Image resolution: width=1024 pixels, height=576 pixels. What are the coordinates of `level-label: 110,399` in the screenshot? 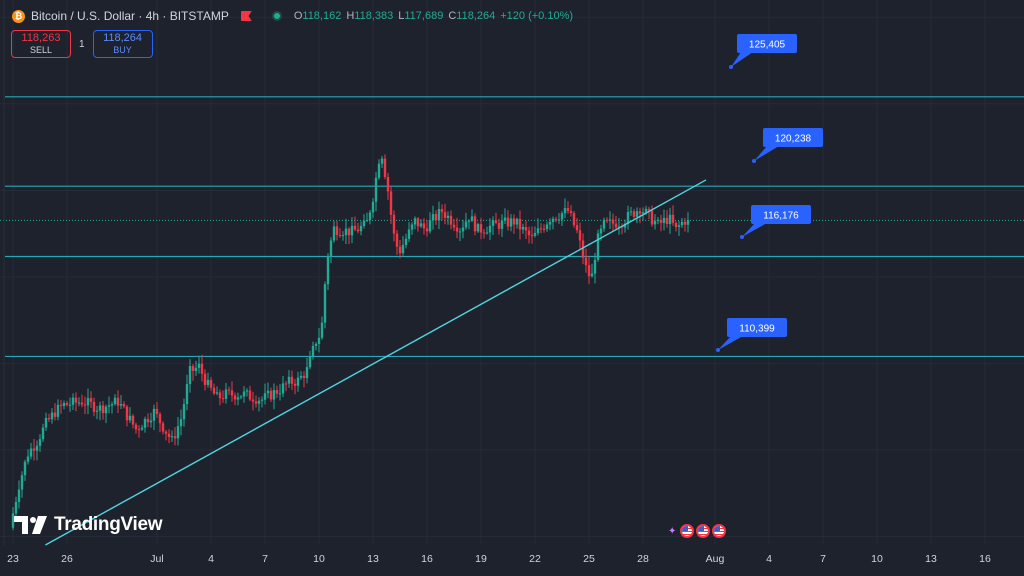 It's located at (751, 335).